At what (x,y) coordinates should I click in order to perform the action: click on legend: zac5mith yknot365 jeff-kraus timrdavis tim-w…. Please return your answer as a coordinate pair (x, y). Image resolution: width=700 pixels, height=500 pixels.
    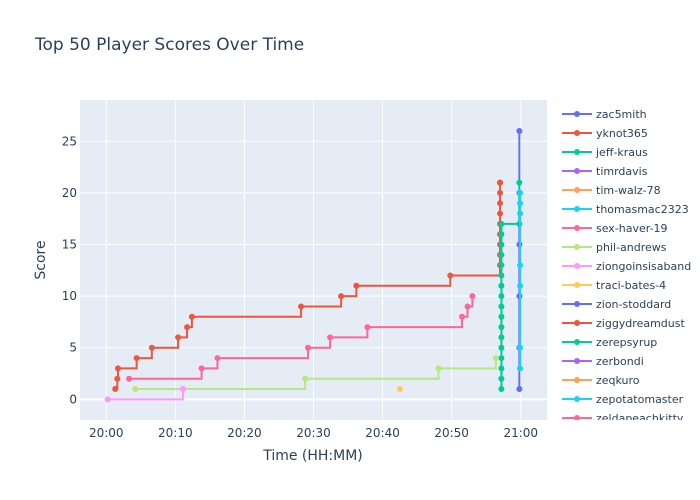
    Looking at the image, I should click on (626, 266).